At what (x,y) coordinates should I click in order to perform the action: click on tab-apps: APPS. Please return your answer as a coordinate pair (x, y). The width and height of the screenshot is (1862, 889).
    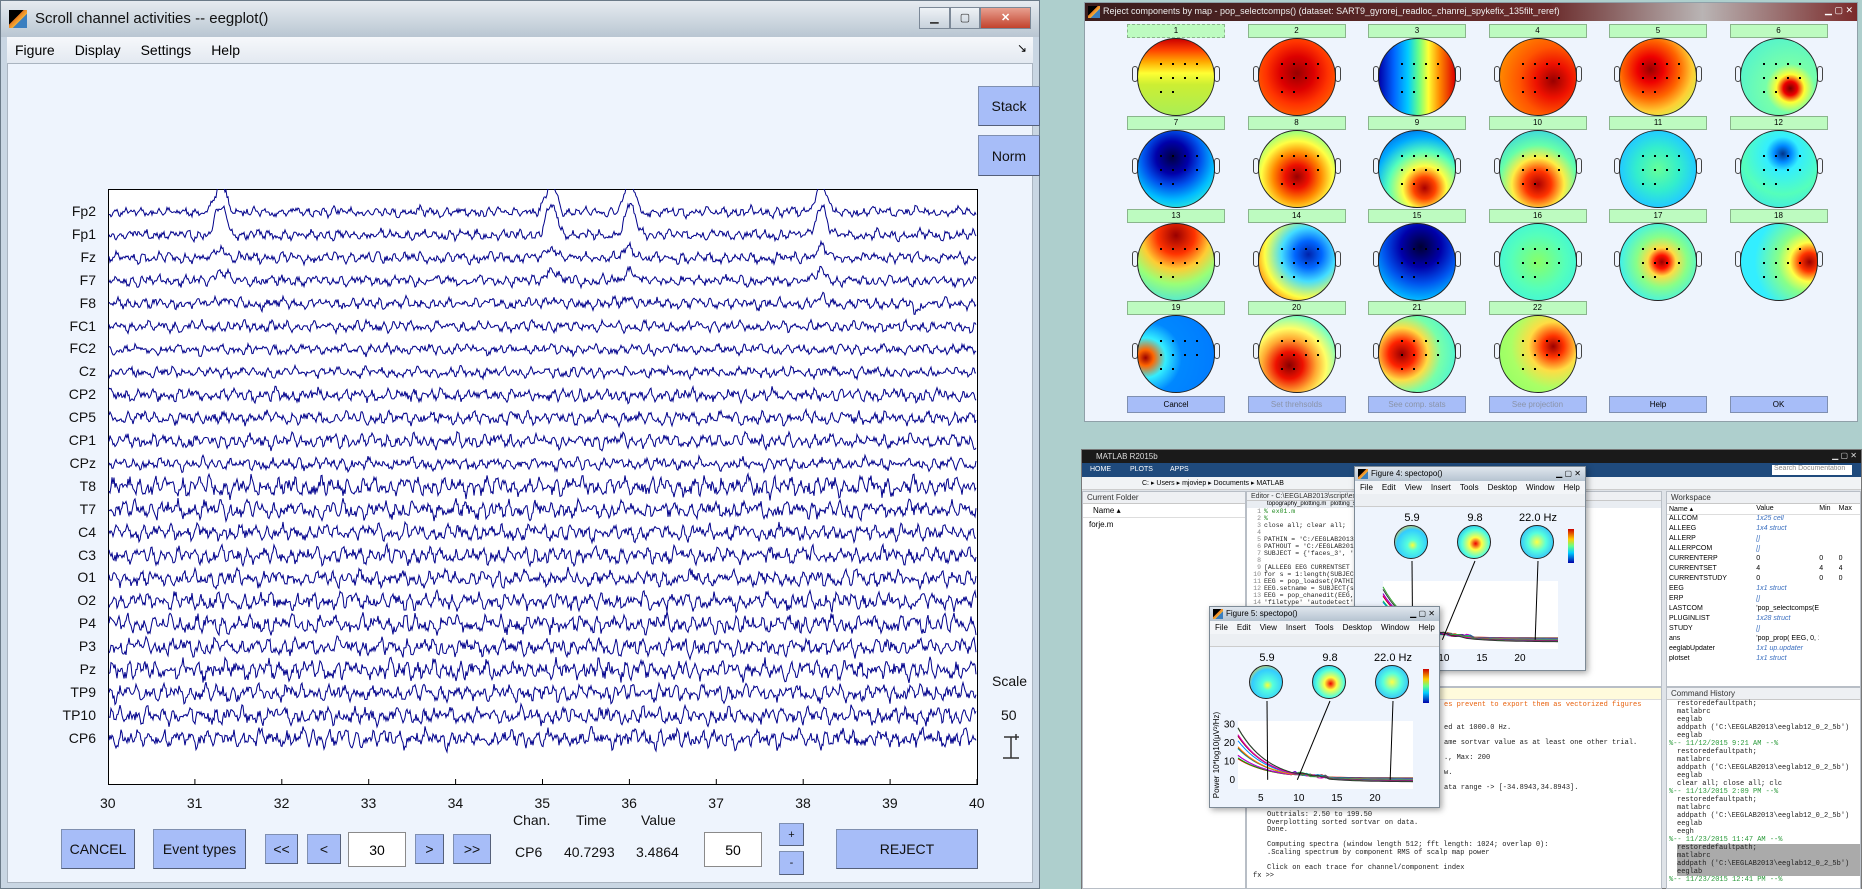
    Looking at the image, I should click on (1179, 469).